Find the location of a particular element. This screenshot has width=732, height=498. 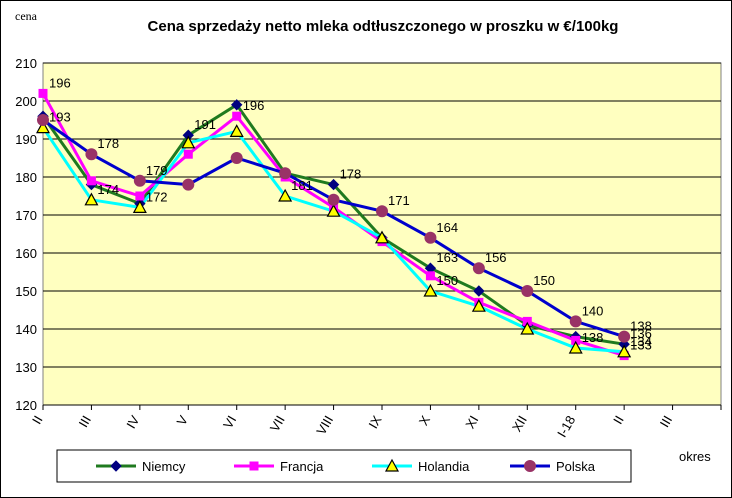

y-tick-label: 200 is located at coordinates (26, 101).